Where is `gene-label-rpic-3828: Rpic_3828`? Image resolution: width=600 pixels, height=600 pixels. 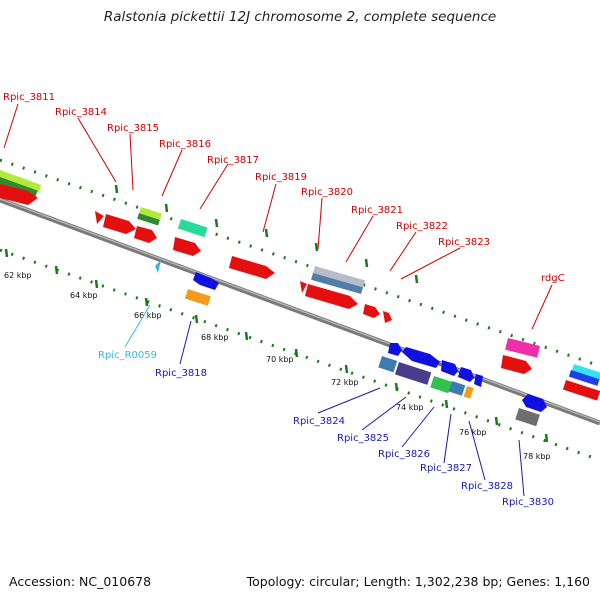 gene-label-rpic-3828: Rpic_3828 is located at coordinates (487, 486).